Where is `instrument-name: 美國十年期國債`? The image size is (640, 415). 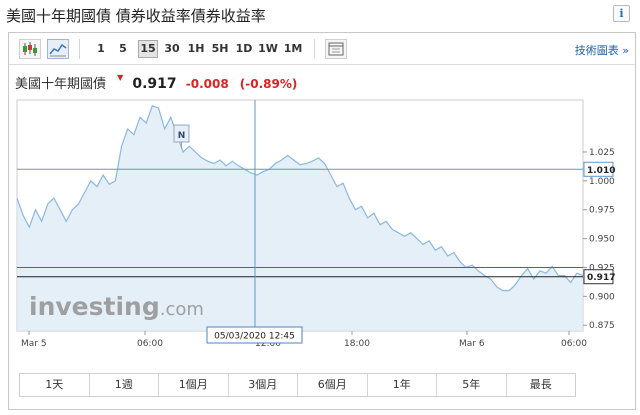 instrument-name: 美國十年期國債 is located at coordinates (61, 84).